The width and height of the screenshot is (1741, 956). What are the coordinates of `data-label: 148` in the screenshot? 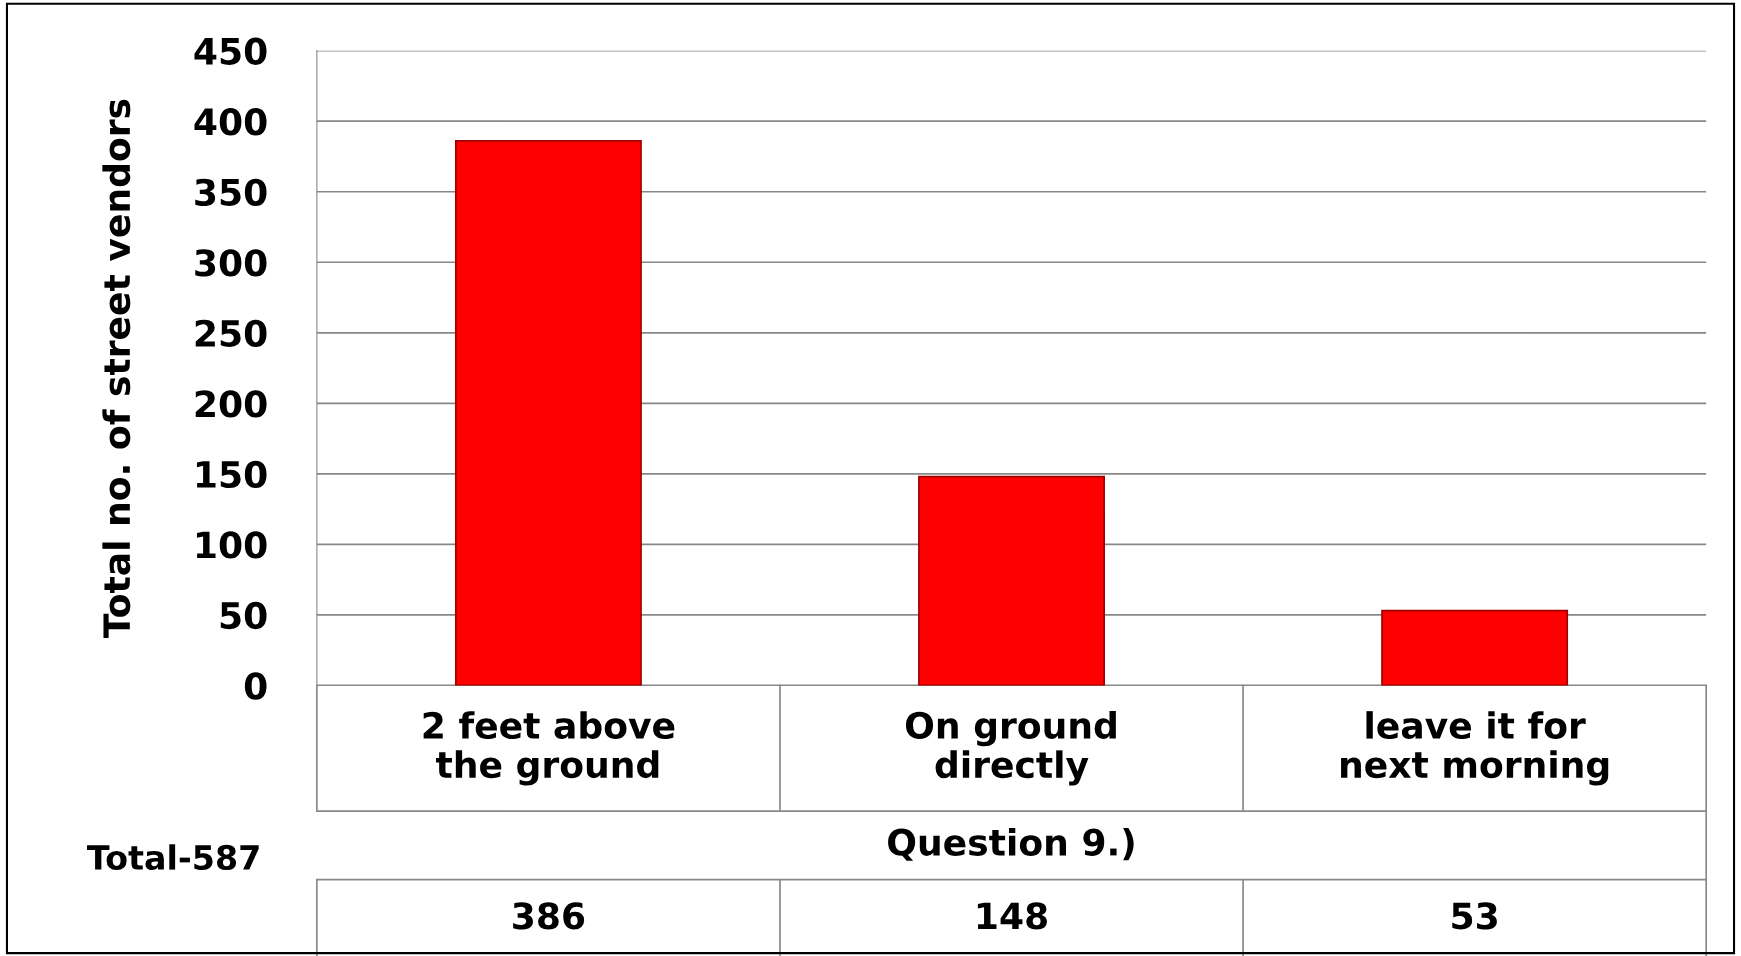 It's located at (1012, 916).